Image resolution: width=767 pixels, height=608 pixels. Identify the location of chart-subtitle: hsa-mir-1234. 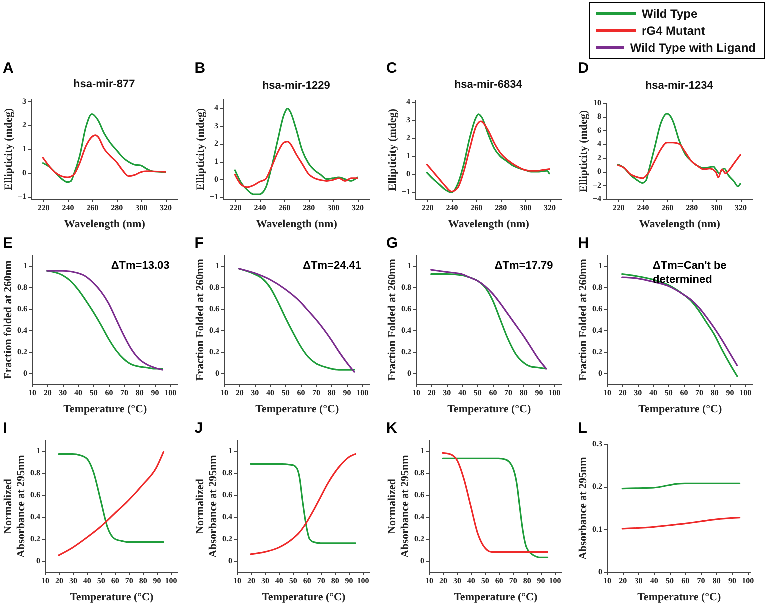
(680, 86).